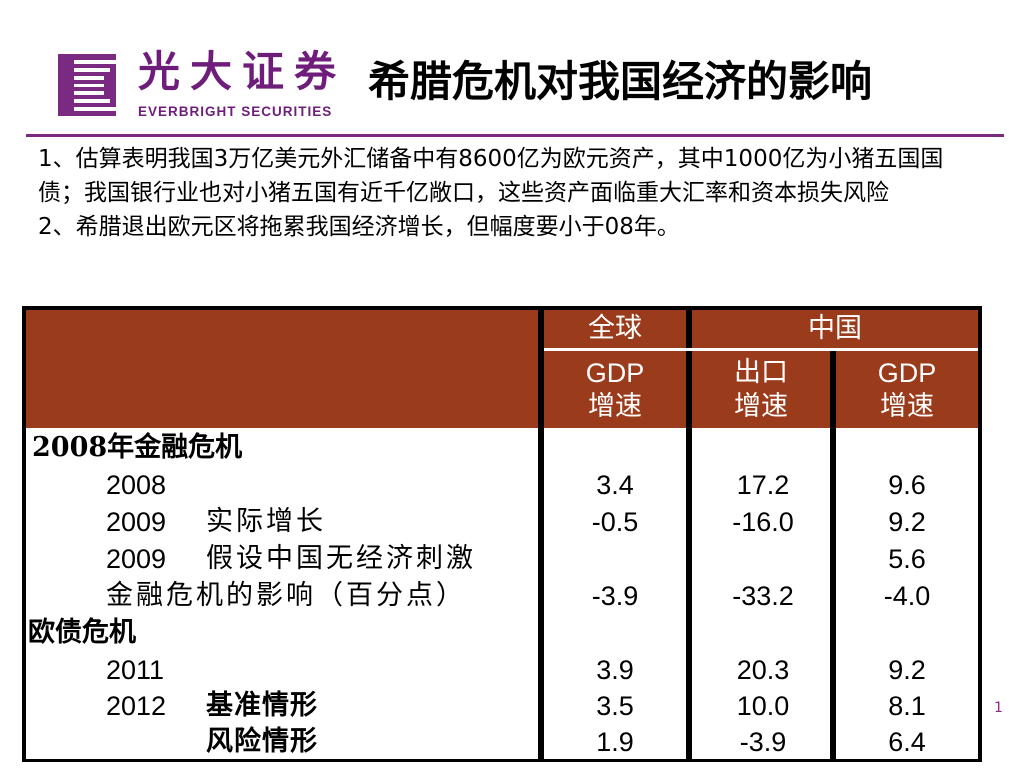  What do you see at coordinates (620, 81) in the screenshot?
I see `page-title: 希腊危机对我国经济的影响` at bounding box center [620, 81].